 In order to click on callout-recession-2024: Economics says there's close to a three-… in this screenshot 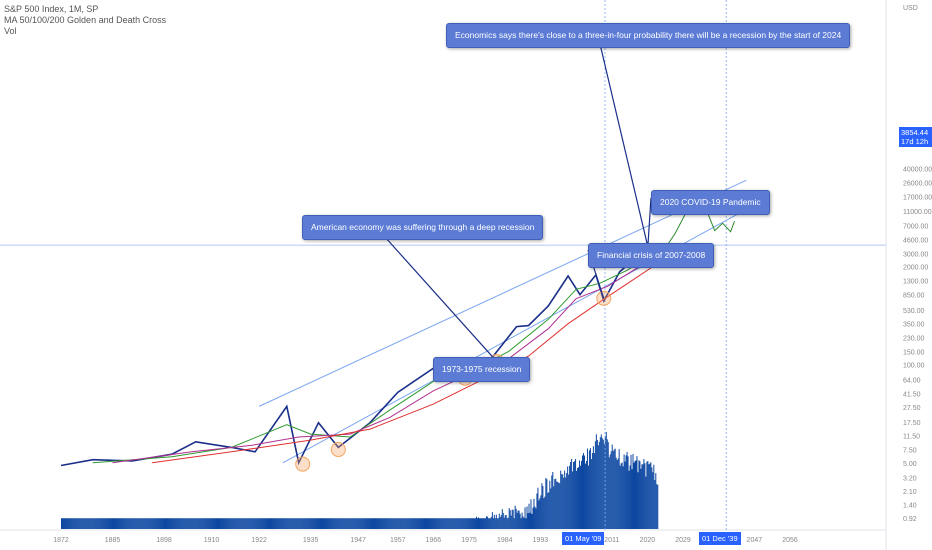, I will do `click(648, 35)`.